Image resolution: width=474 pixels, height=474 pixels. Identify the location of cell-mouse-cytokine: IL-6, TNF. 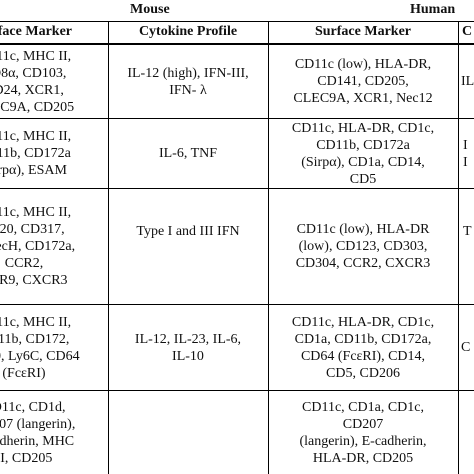
(188, 153).